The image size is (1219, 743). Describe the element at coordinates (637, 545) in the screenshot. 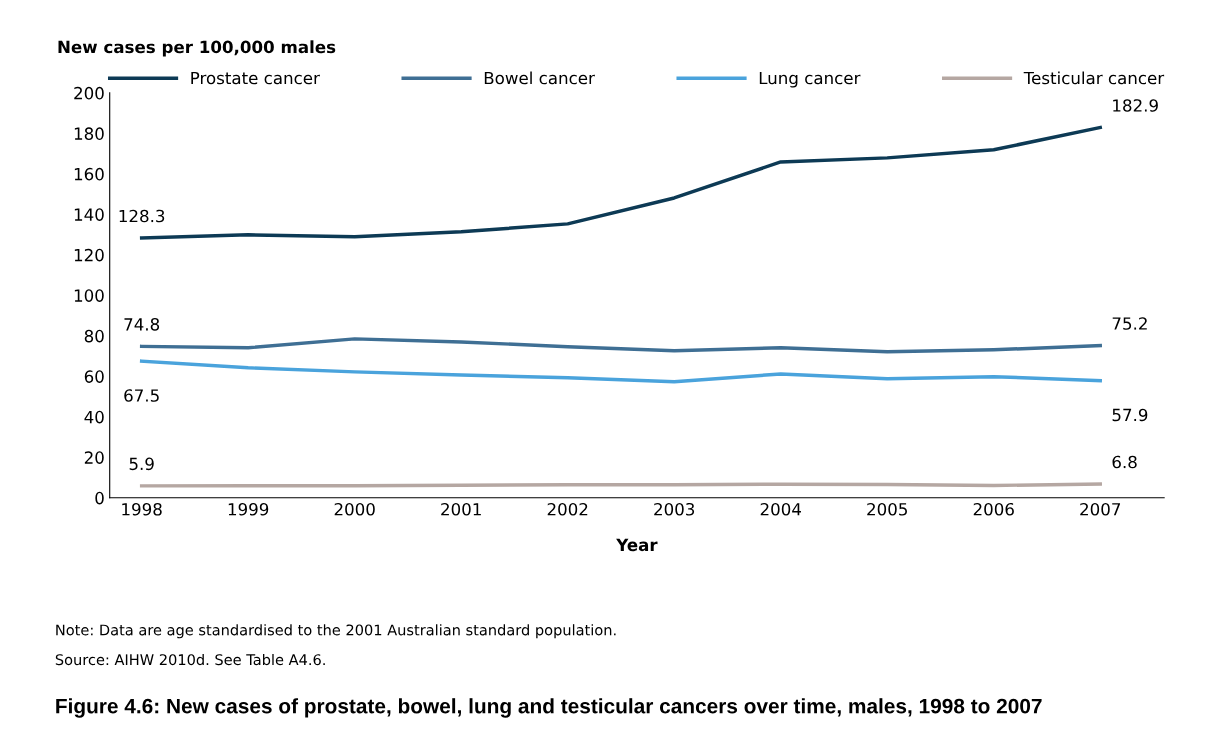

I see `x-axis-title: Year` at that location.